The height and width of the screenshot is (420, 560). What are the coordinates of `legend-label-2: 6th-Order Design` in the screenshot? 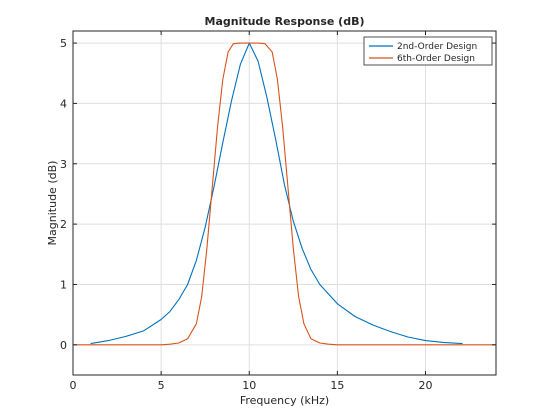 It's located at (436, 59).